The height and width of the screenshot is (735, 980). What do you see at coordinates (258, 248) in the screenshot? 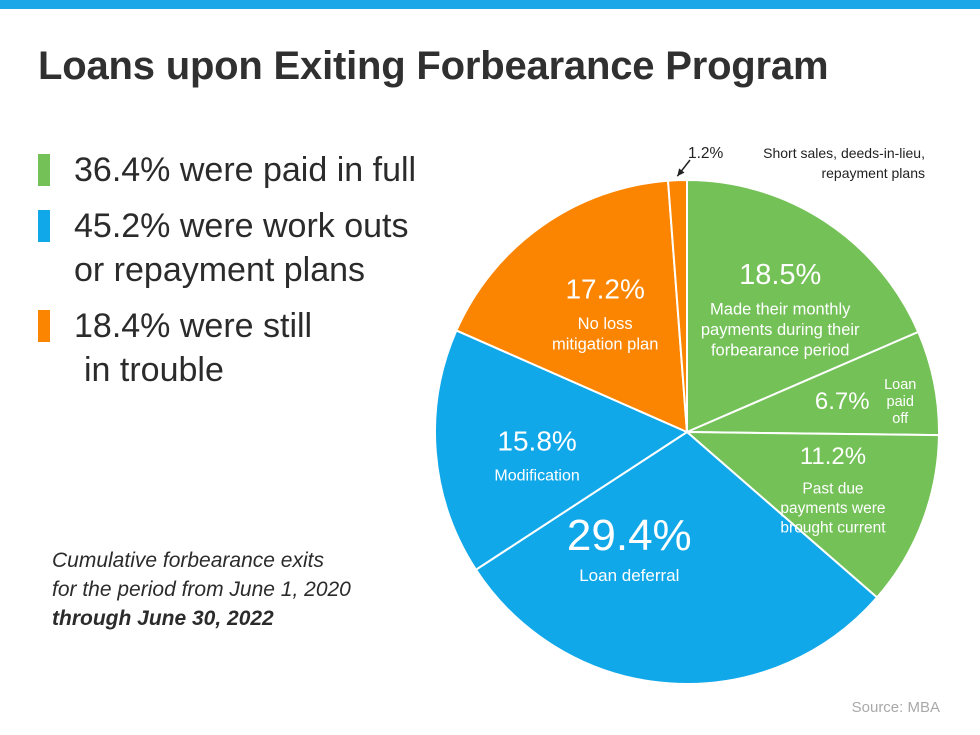
I see `legend-item-work-outs: 45.2% were work outs or repayment plans` at bounding box center [258, 248].